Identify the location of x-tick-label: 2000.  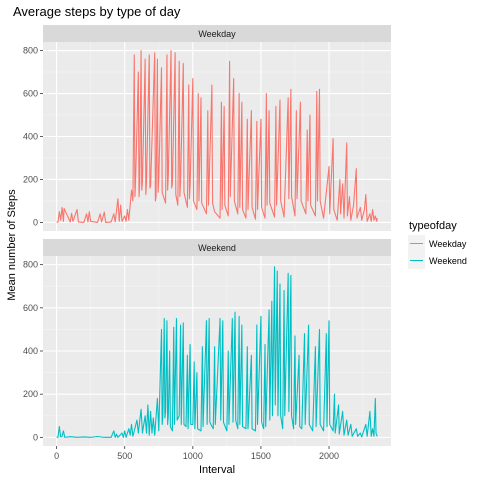
(329, 456).